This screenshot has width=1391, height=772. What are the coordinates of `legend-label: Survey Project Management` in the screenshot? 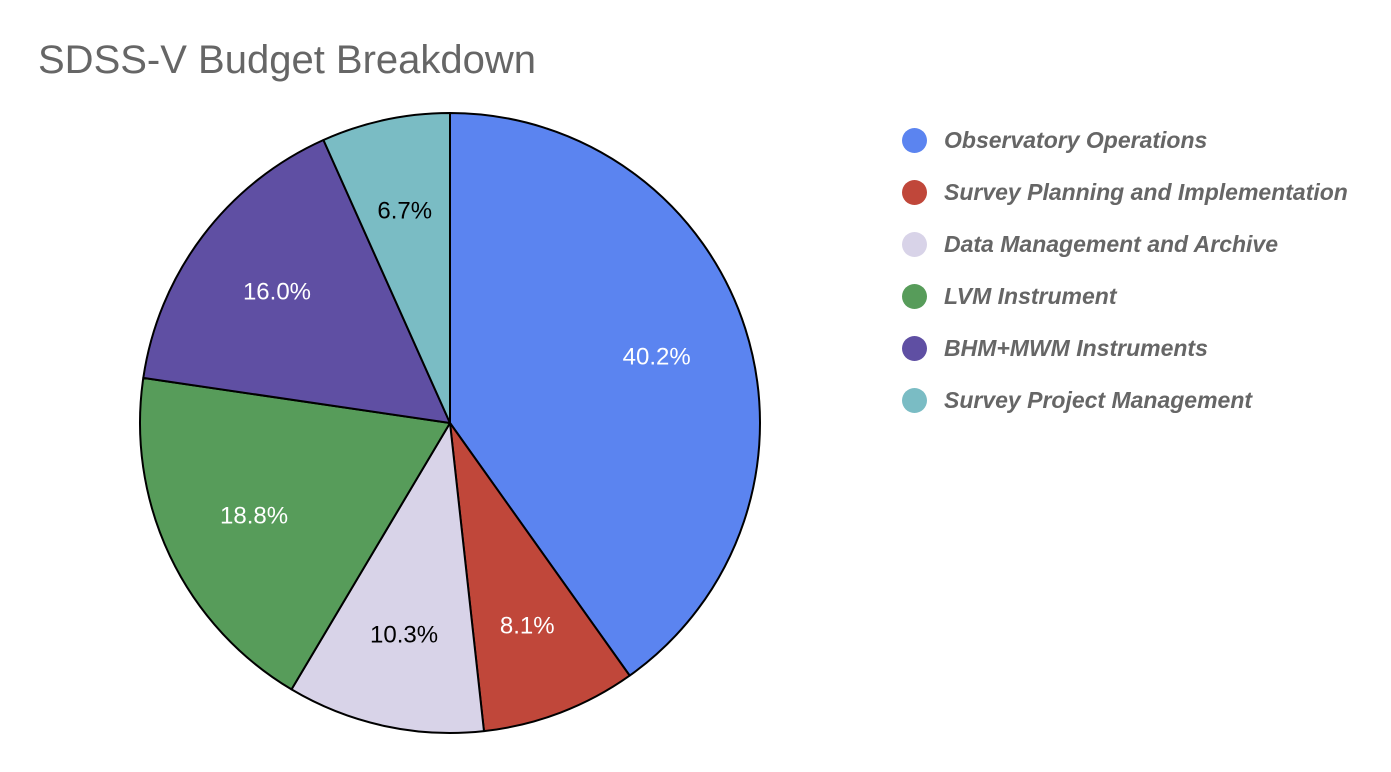 It's located at (1098, 399).